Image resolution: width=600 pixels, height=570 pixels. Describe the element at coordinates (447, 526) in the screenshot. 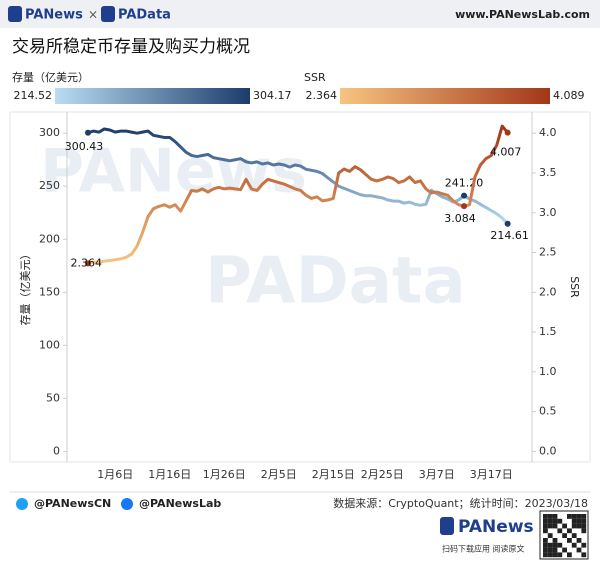

I see `brand-icon` at that location.